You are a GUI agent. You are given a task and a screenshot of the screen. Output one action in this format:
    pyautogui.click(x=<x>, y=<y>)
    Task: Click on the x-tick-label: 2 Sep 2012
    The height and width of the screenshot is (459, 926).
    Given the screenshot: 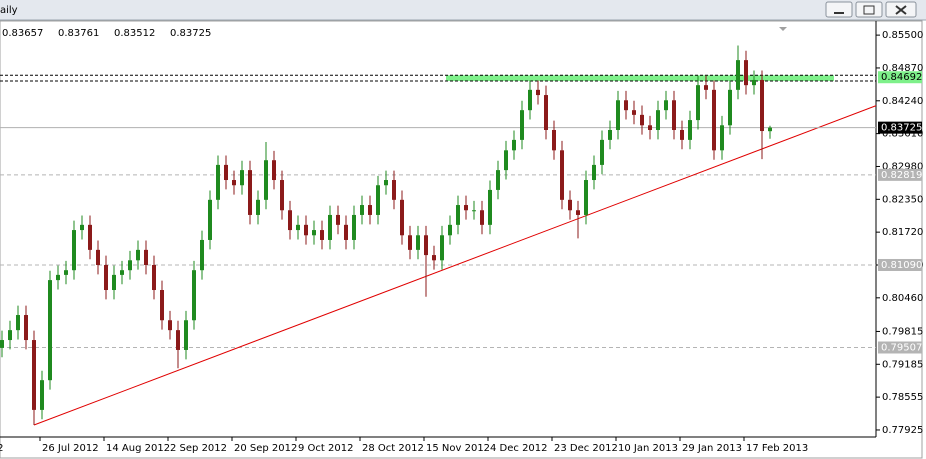 What is the action you would take?
    pyautogui.click(x=198, y=448)
    